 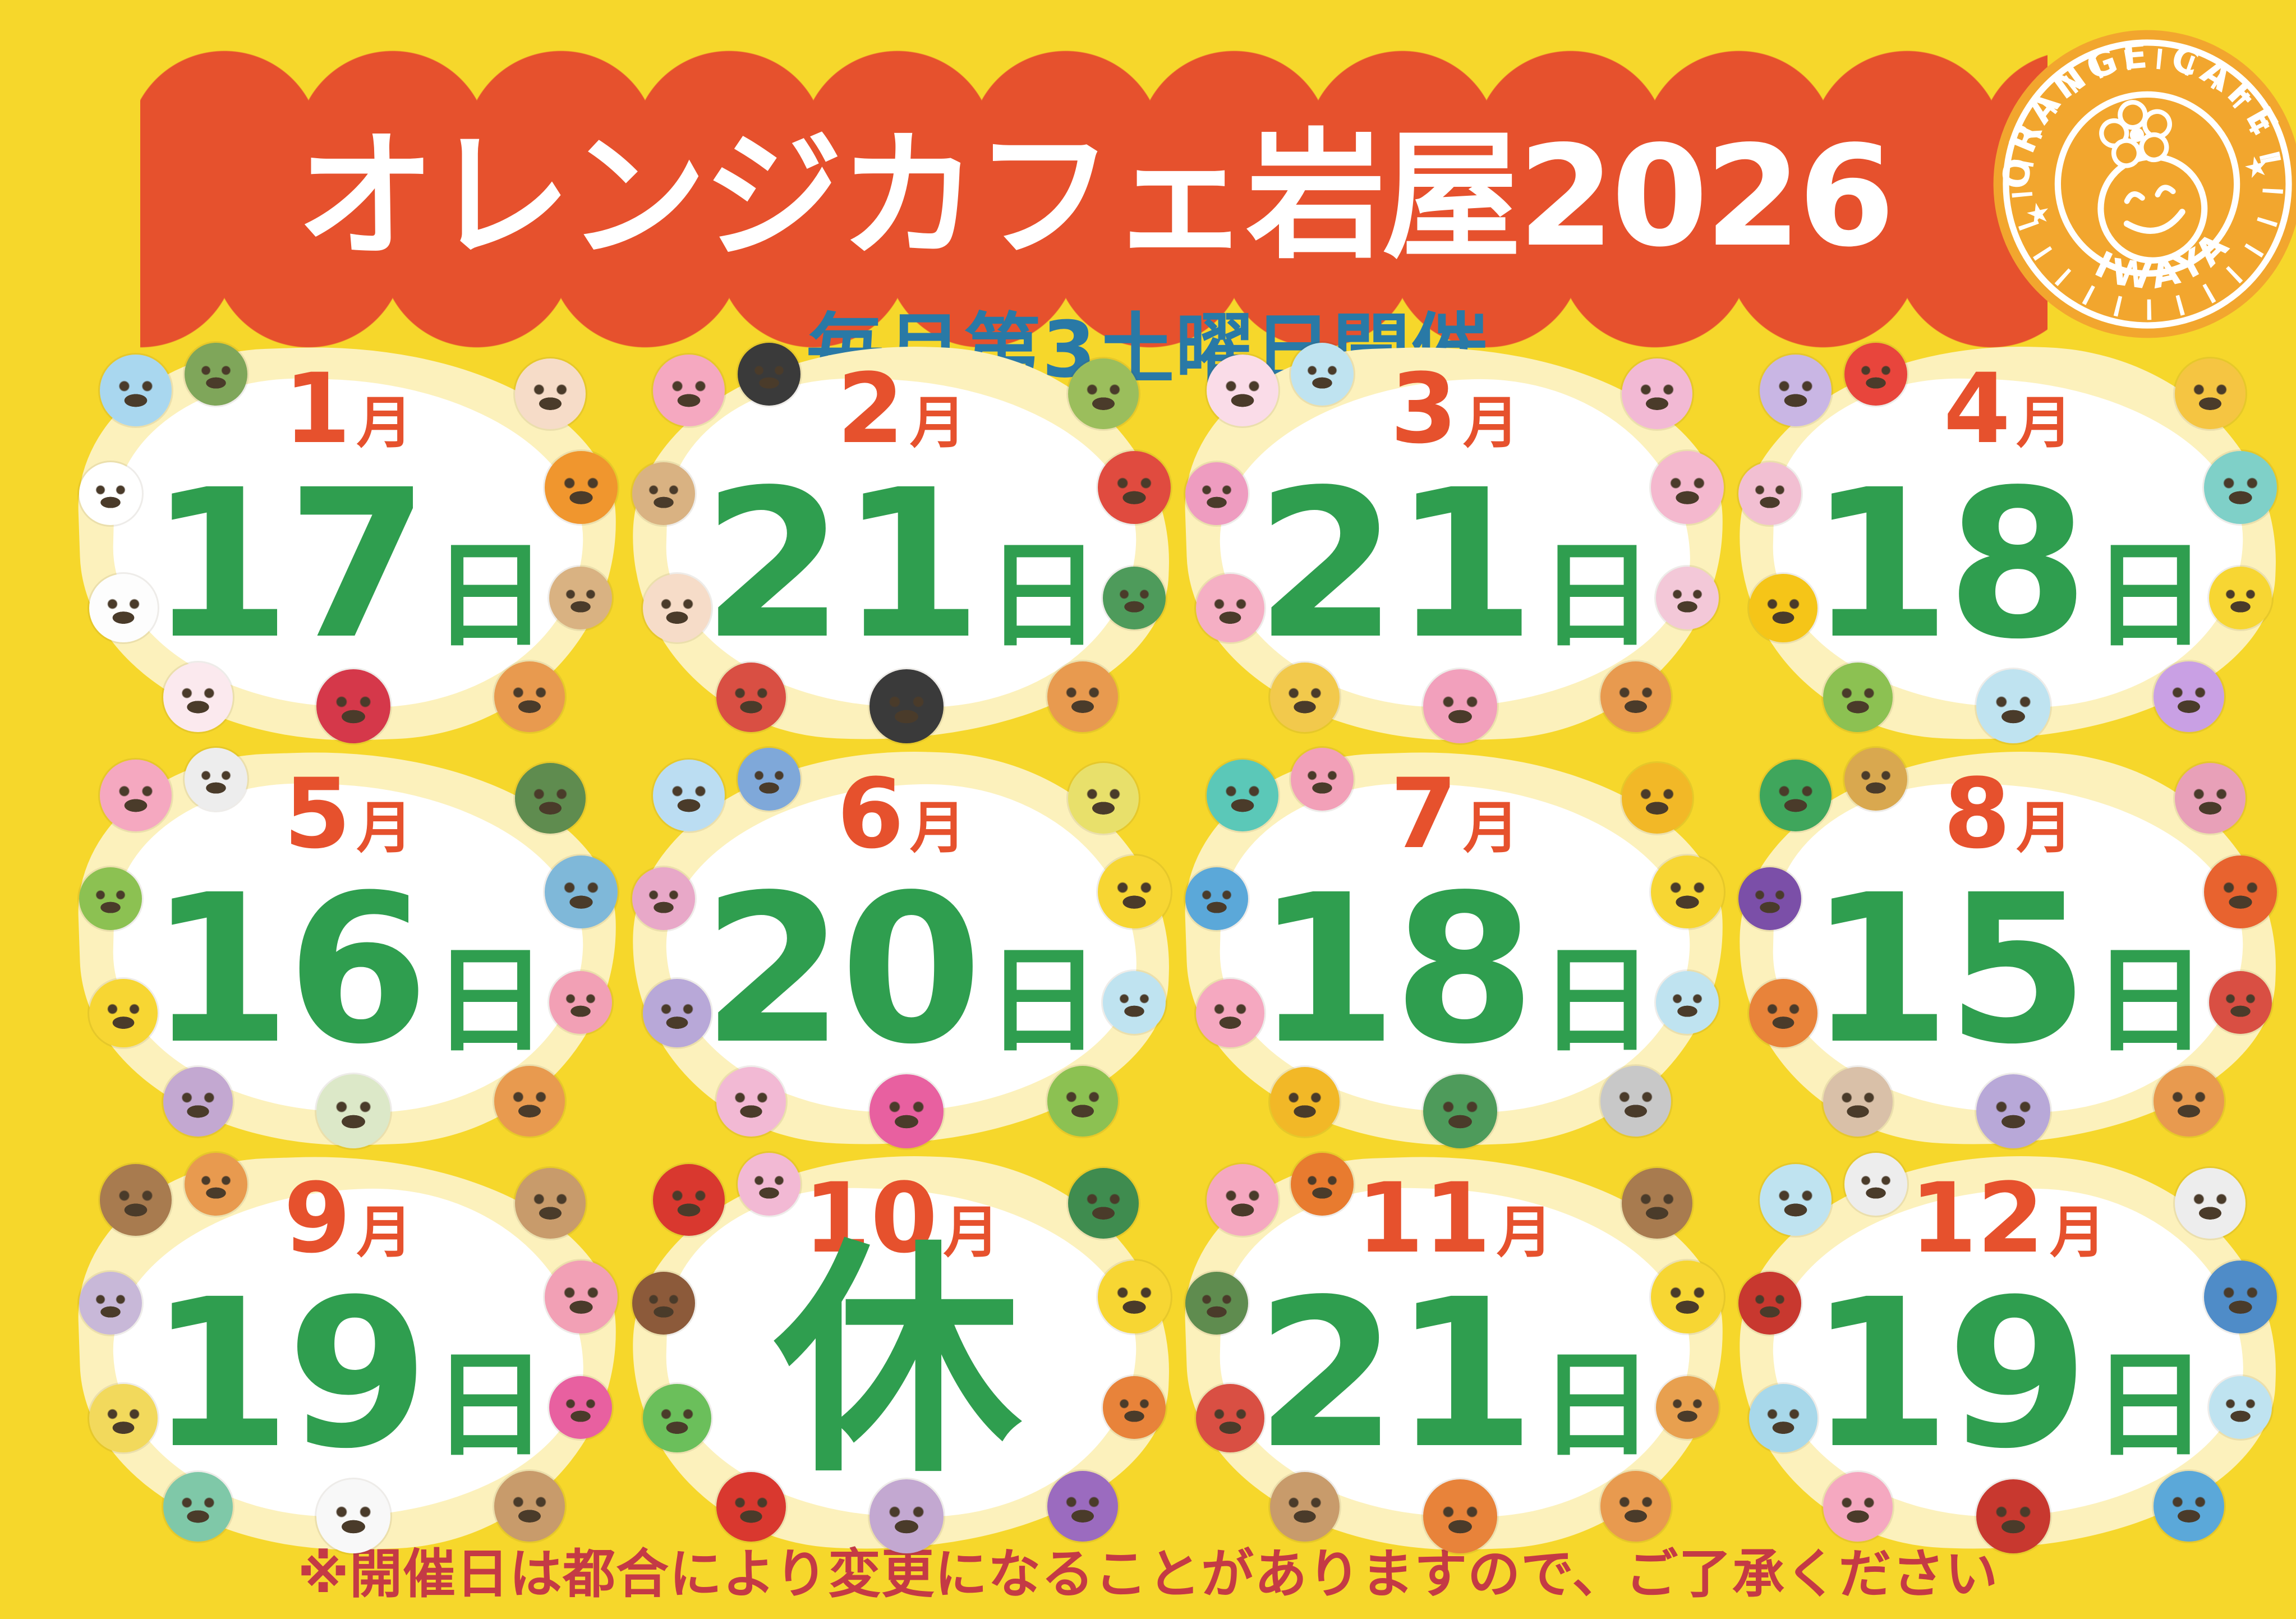 What do you see at coordinates (1134, 597) in the screenshot?
I see `green-oni-icon` at bounding box center [1134, 597].